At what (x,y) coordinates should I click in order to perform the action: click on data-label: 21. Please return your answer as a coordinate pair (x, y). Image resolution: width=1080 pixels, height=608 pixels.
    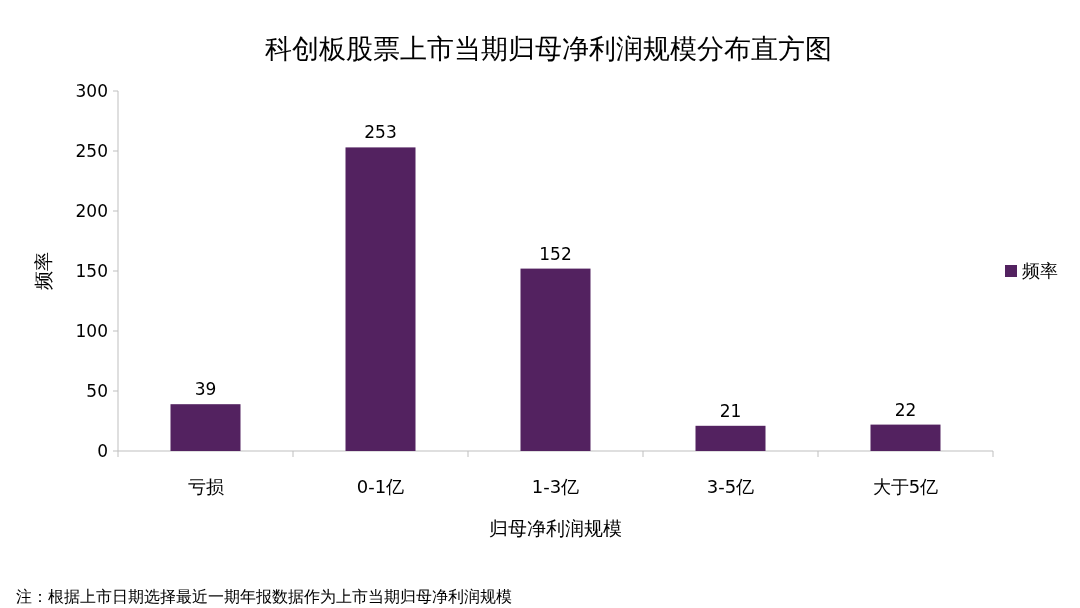
    Looking at the image, I should click on (730, 410).